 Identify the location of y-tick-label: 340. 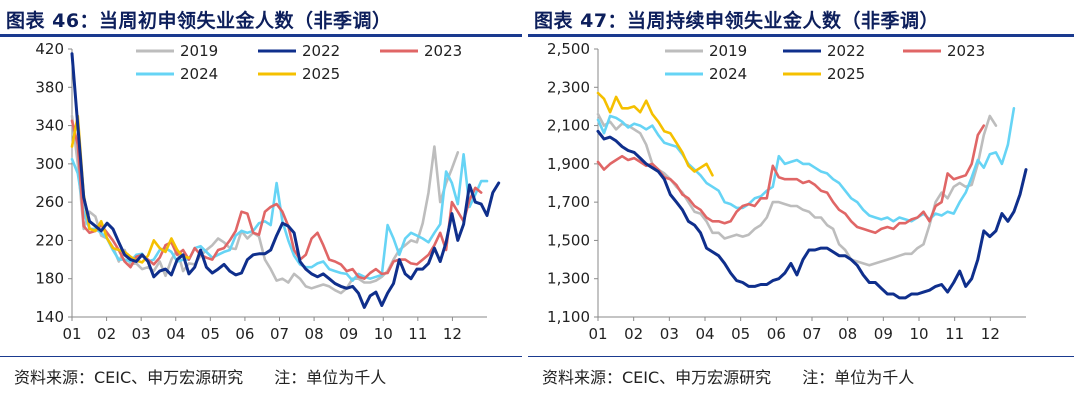
(49, 126).